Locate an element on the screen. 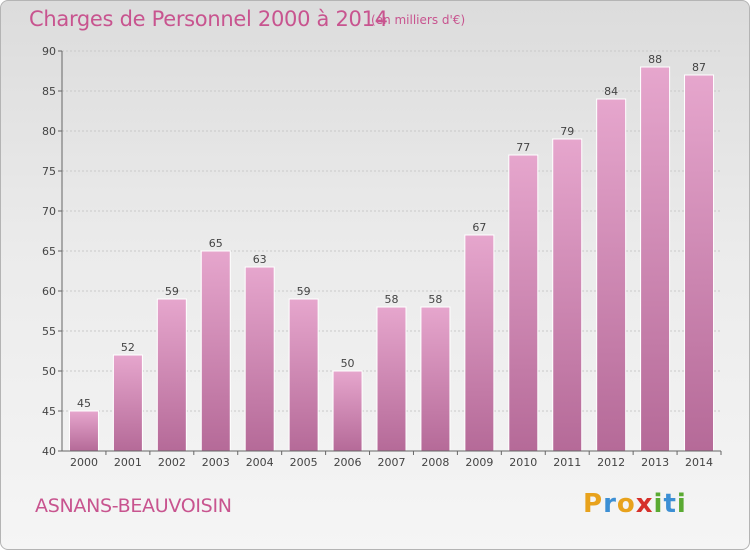 This screenshot has height=550, width=750. data-label: 63 is located at coordinates (260, 259).